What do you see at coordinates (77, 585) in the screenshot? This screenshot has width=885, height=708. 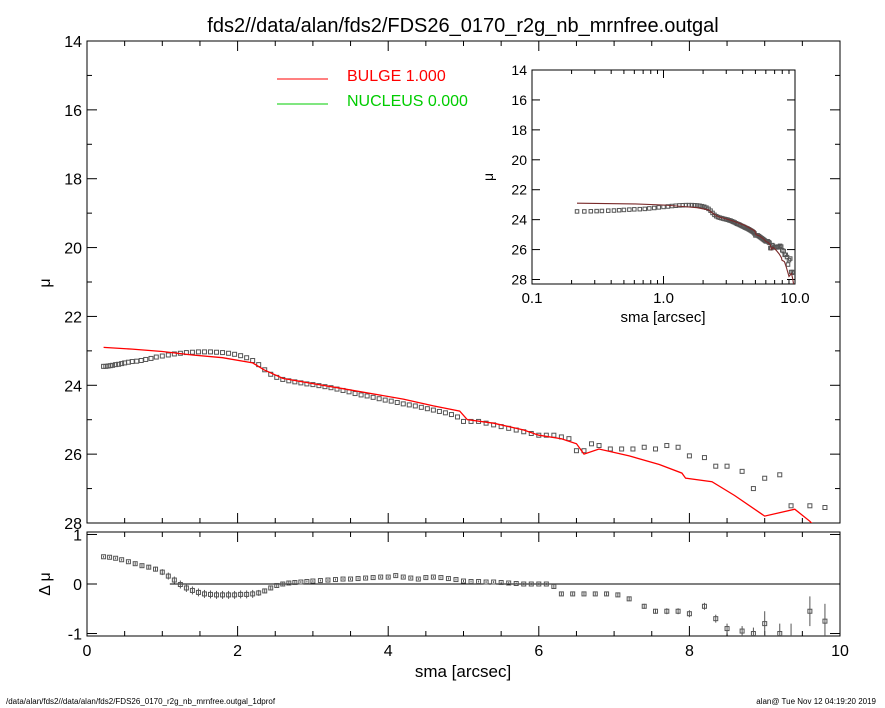 I see `residual-y-tick-label: 0` at bounding box center [77, 585].